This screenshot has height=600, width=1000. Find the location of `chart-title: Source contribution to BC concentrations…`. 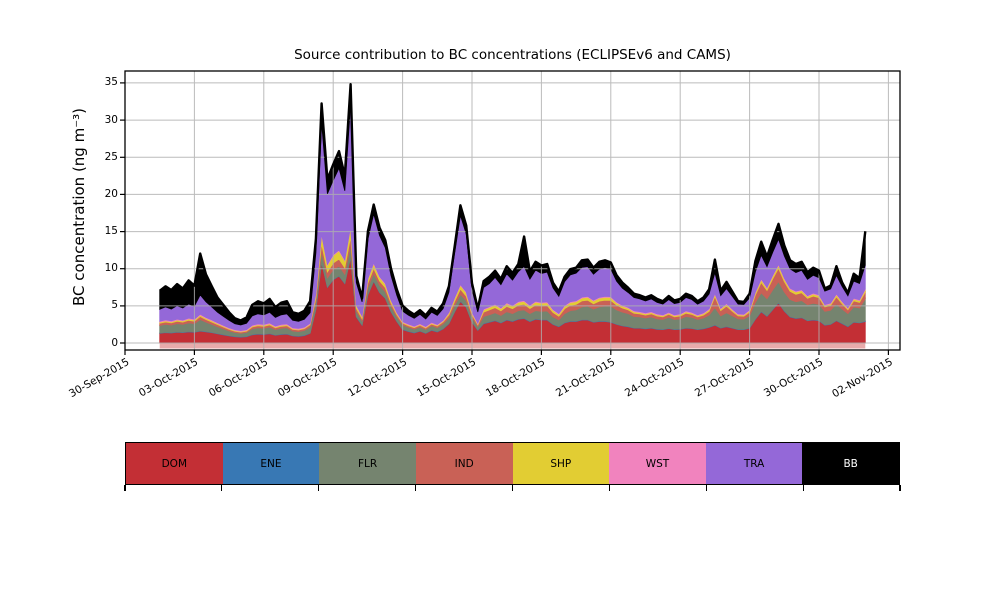

chart-title: Source contribution to BC concentrations… is located at coordinates (512, 55).